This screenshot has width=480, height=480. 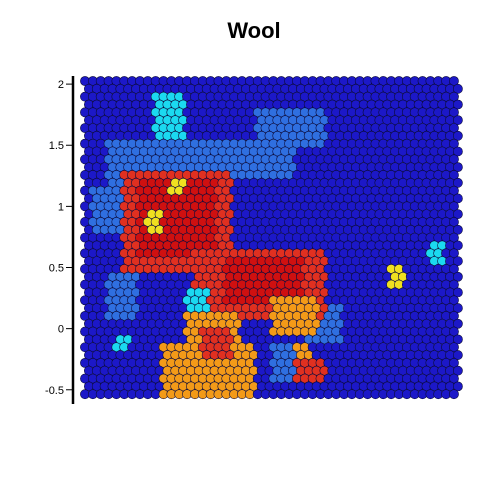 What do you see at coordinates (61, 85) in the screenshot?
I see `y-tick-label: 2` at bounding box center [61, 85].